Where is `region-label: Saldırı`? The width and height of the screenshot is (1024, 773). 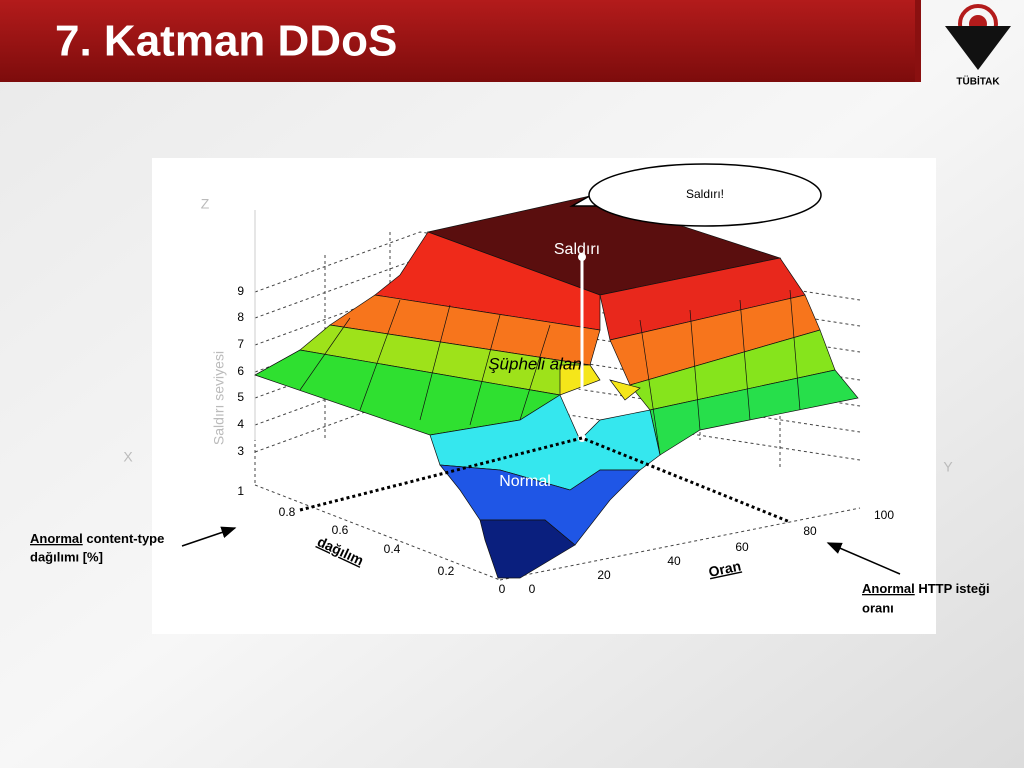
region-label: Saldırı is located at coordinates (577, 249).